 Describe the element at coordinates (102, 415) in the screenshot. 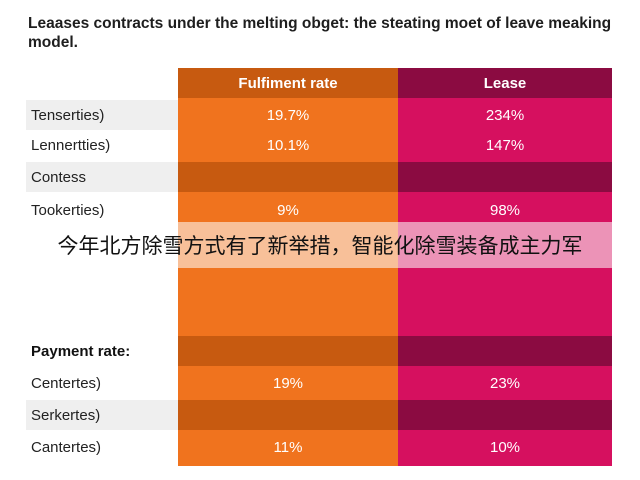

I see `row-label: Serkertes)` at that location.